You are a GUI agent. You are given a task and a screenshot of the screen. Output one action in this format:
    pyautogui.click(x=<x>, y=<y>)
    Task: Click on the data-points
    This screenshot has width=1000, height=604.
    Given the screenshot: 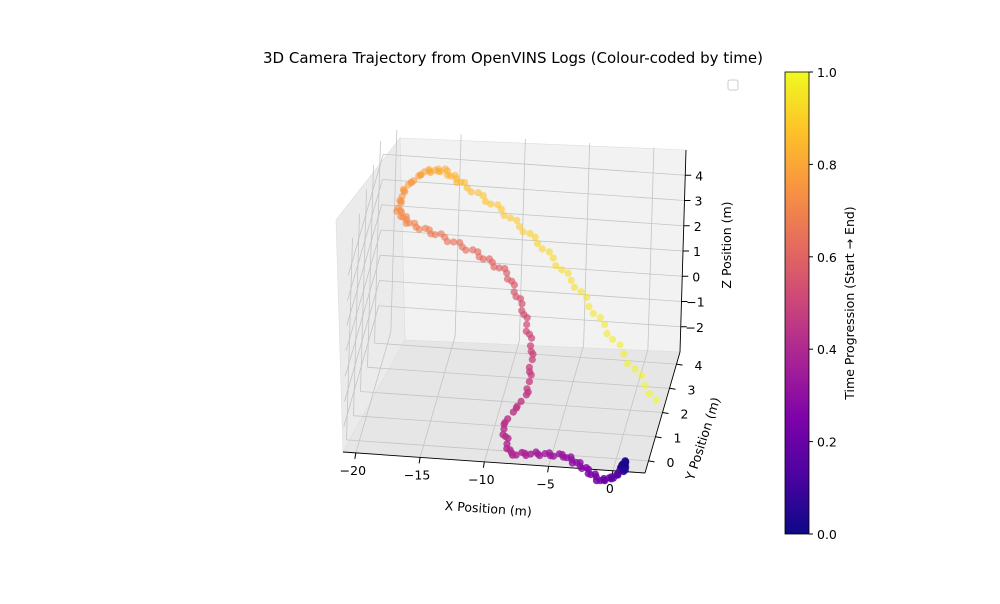 What is the action you would take?
    pyautogui.click(x=526, y=325)
    